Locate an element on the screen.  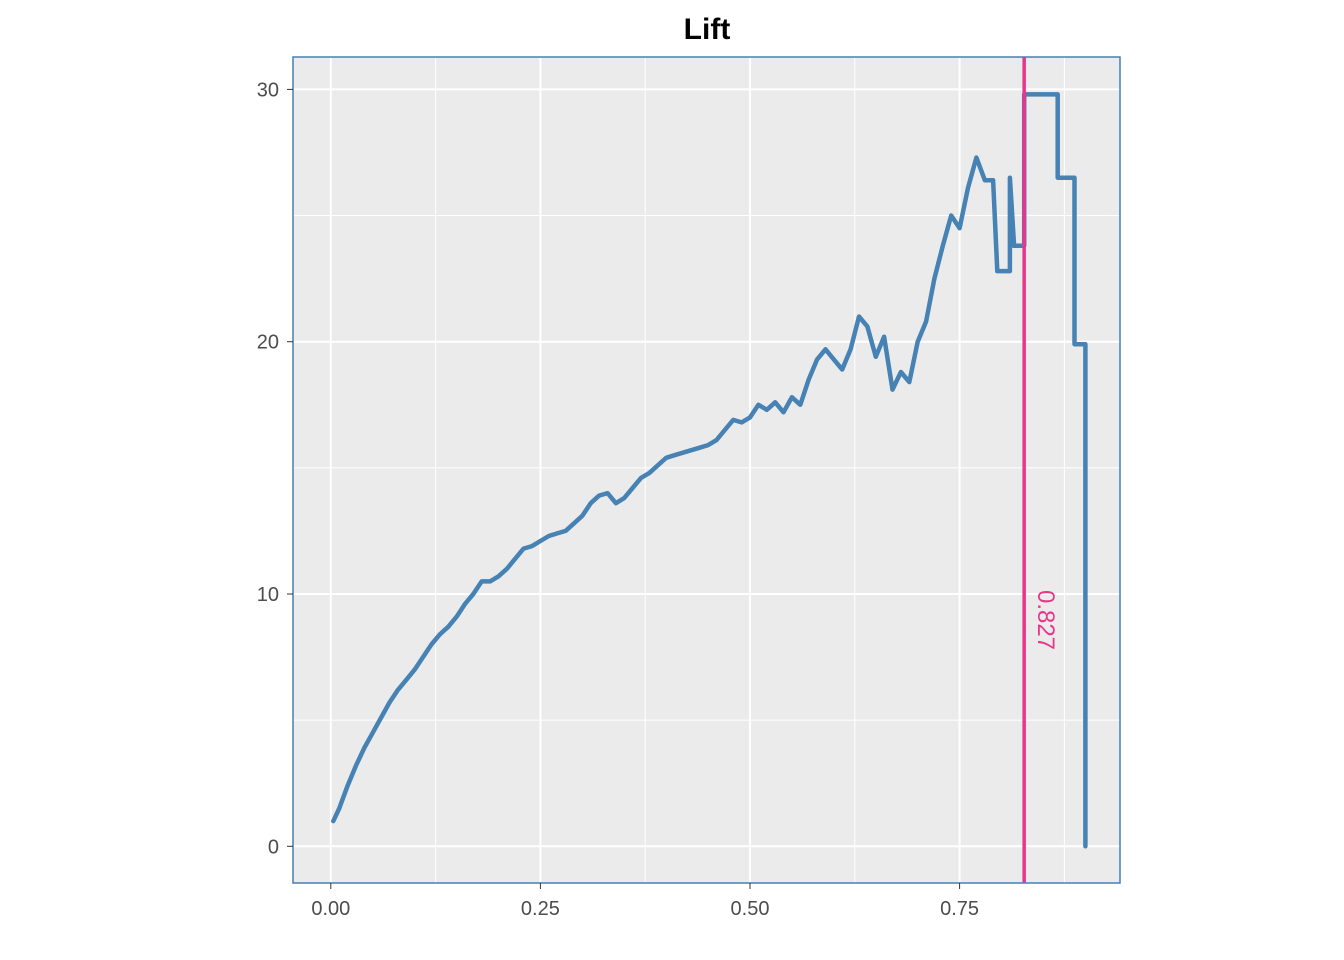
y-tick-label: 10 is located at coordinates (268, 595).